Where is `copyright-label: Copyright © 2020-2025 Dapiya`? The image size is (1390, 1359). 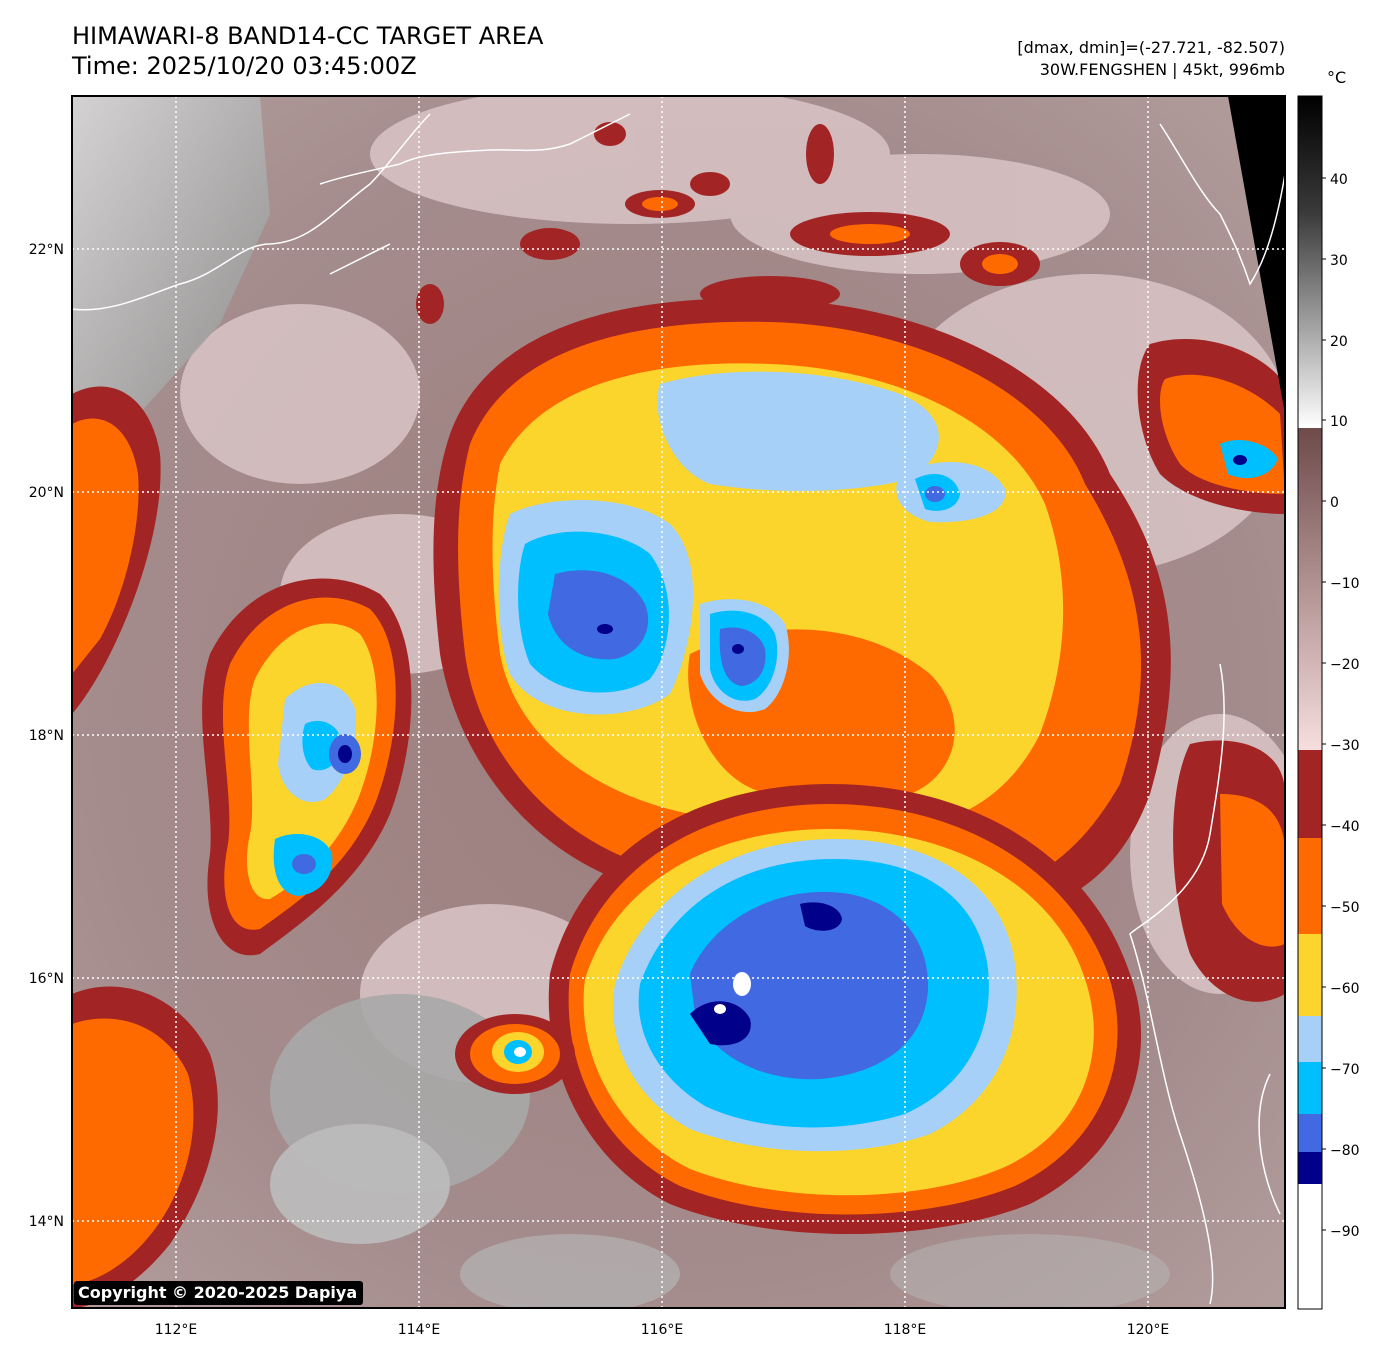 copyright-label: Copyright © 2020-2025 Dapiya is located at coordinates (219, 1293).